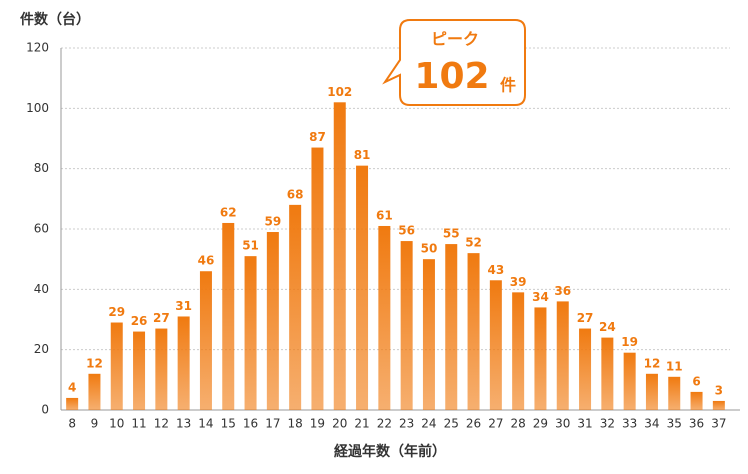  What do you see at coordinates (37, 108) in the screenshot?
I see `y-tick-label: 100` at bounding box center [37, 108].